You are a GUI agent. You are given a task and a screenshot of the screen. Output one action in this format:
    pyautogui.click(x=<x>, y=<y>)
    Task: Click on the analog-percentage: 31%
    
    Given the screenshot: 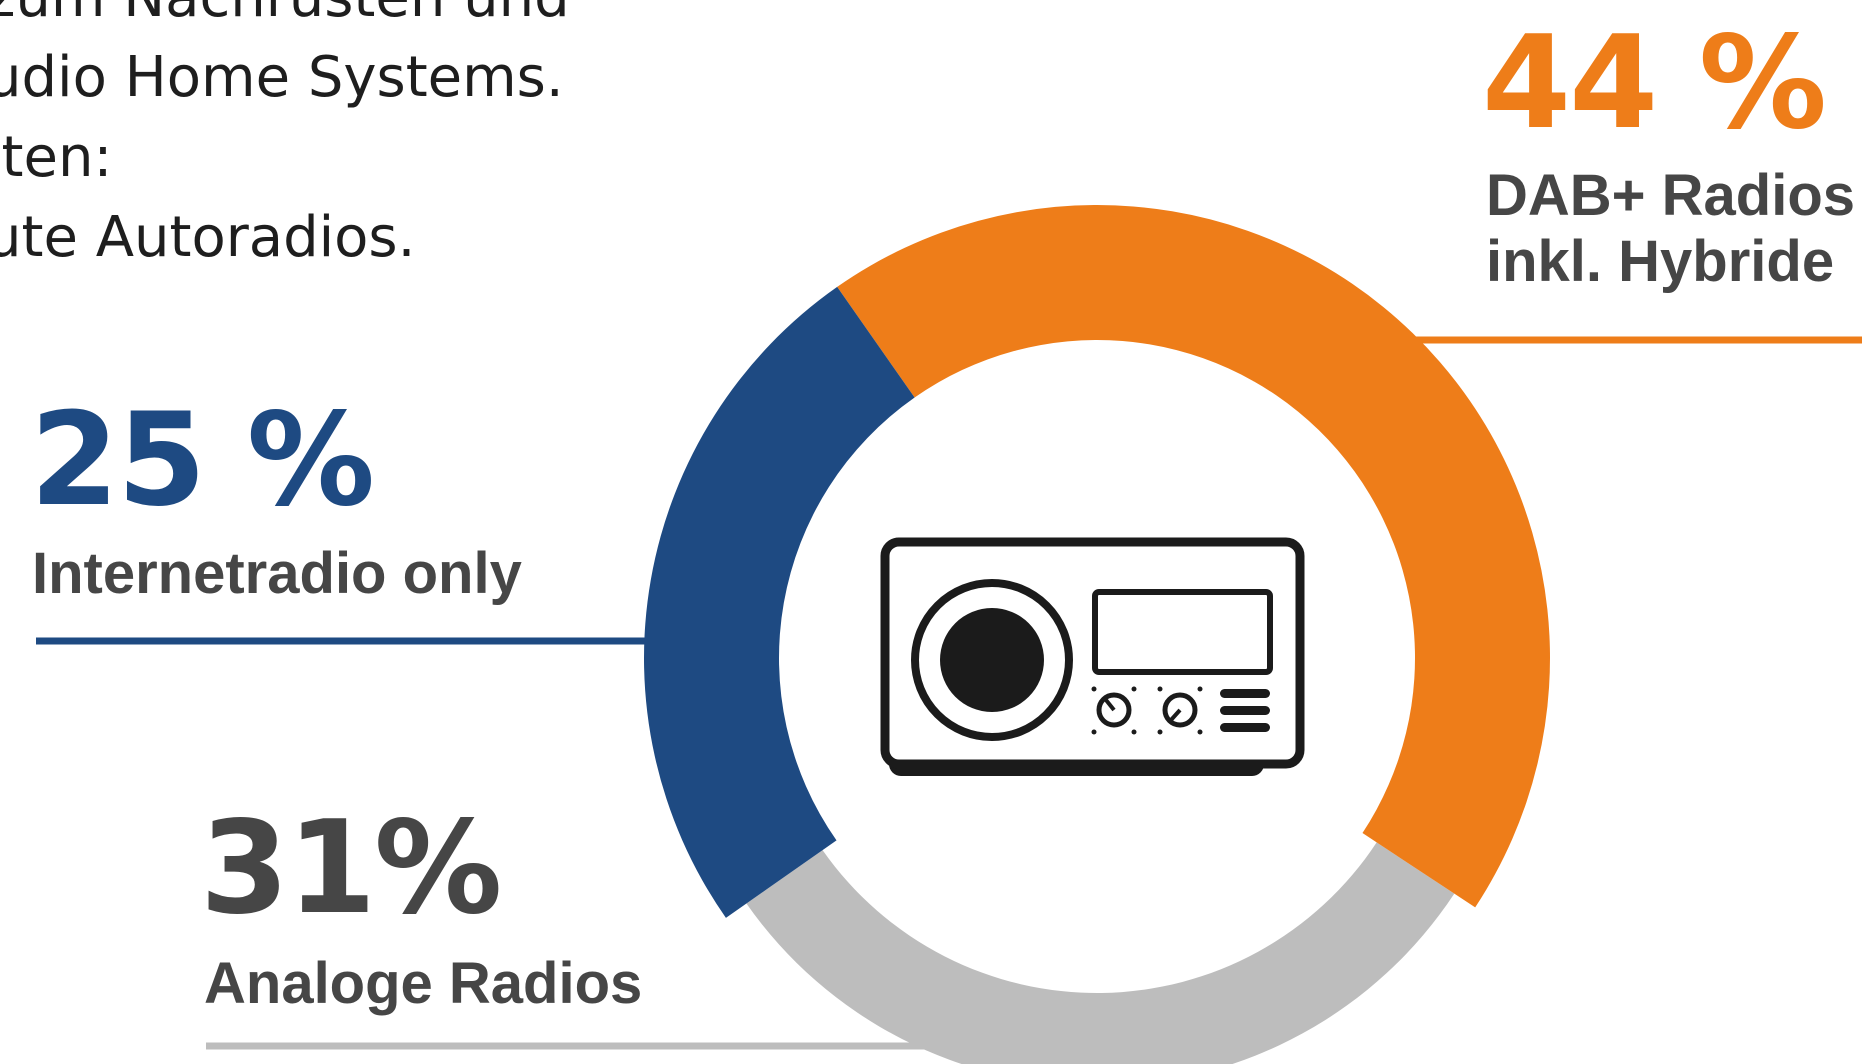 What is the action you would take?
    pyautogui.click(x=351, y=868)
    